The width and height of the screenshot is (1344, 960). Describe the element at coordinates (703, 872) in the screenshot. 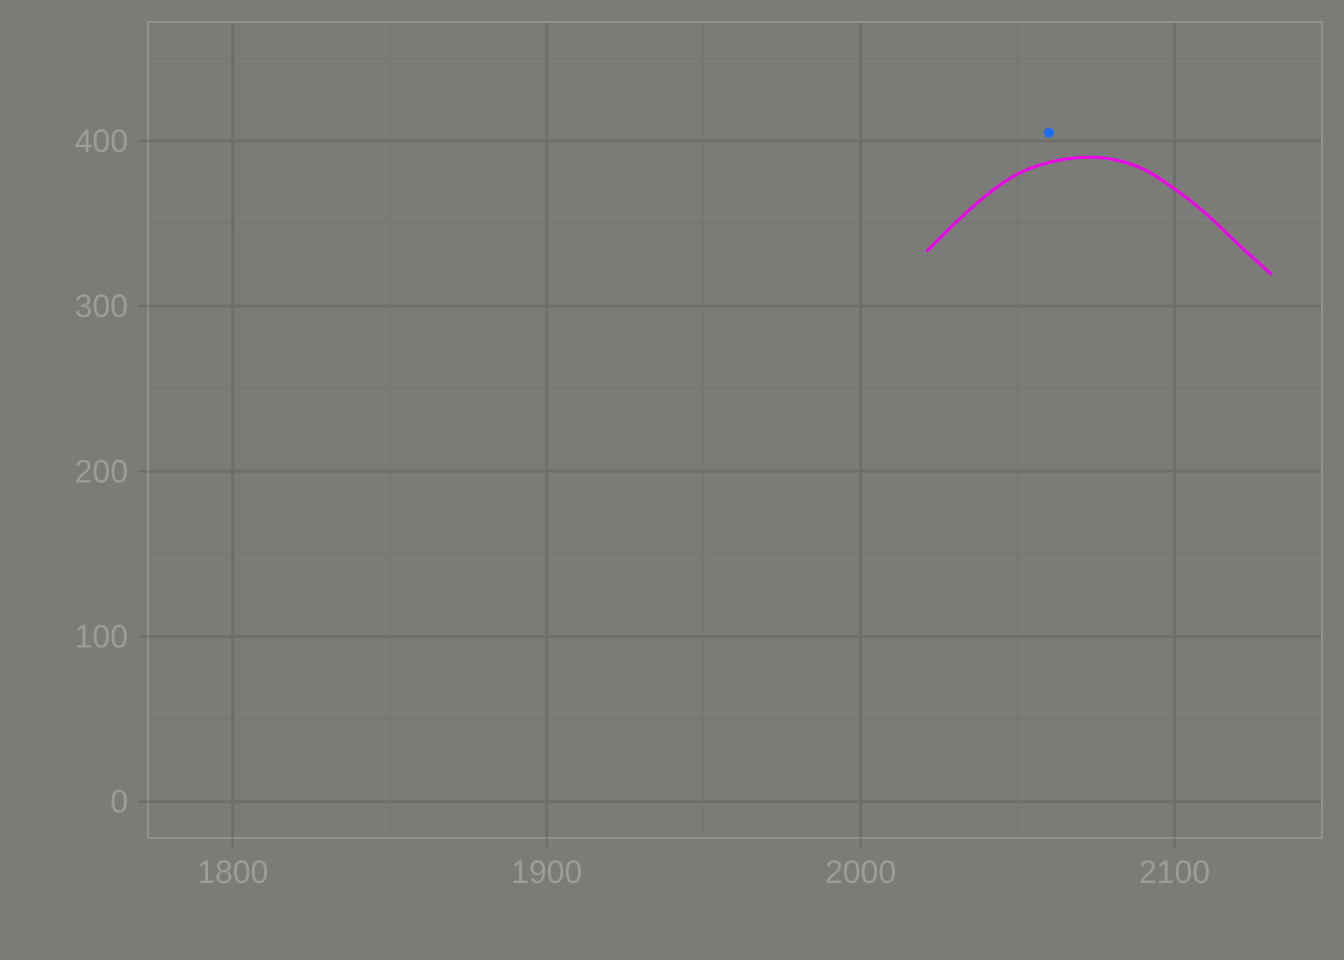

I see `x-axis-tick-labels: 1800 1900 2000 2100` at that location.